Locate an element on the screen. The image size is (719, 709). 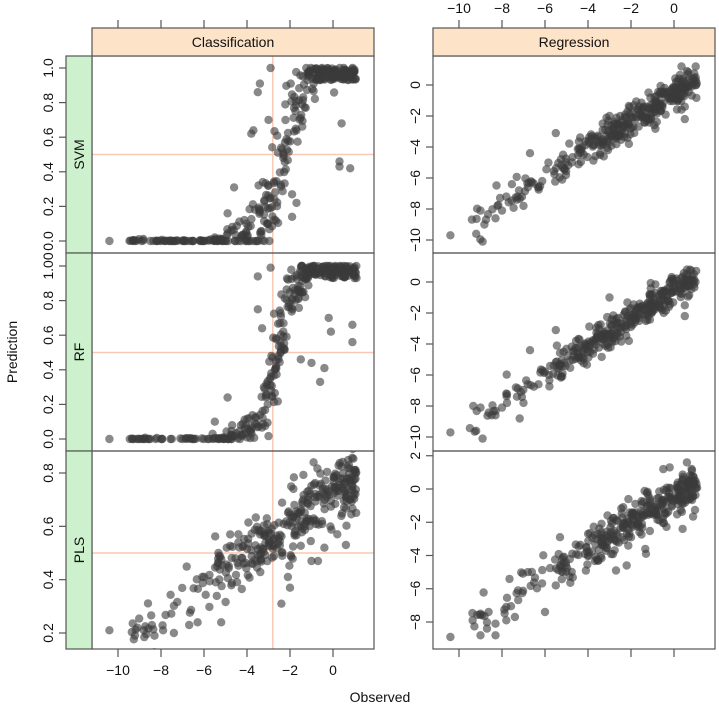
row-strip-label: SVM is located at coordinates (79, 154).